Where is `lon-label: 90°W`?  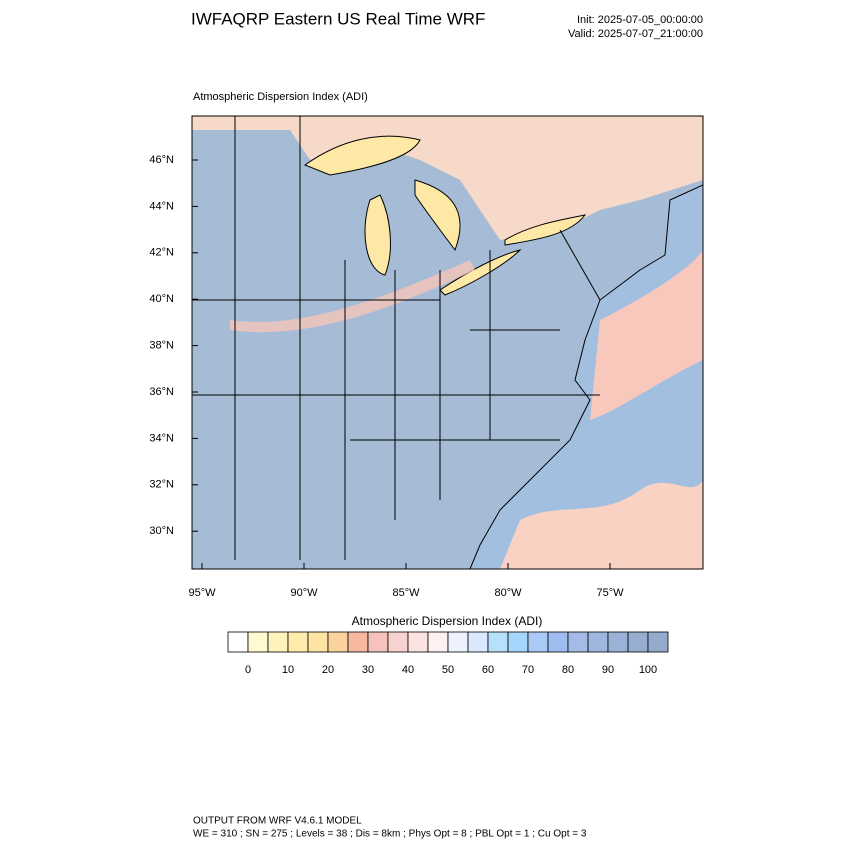 lon-label: 90°W is located at coordinates (304, 593).